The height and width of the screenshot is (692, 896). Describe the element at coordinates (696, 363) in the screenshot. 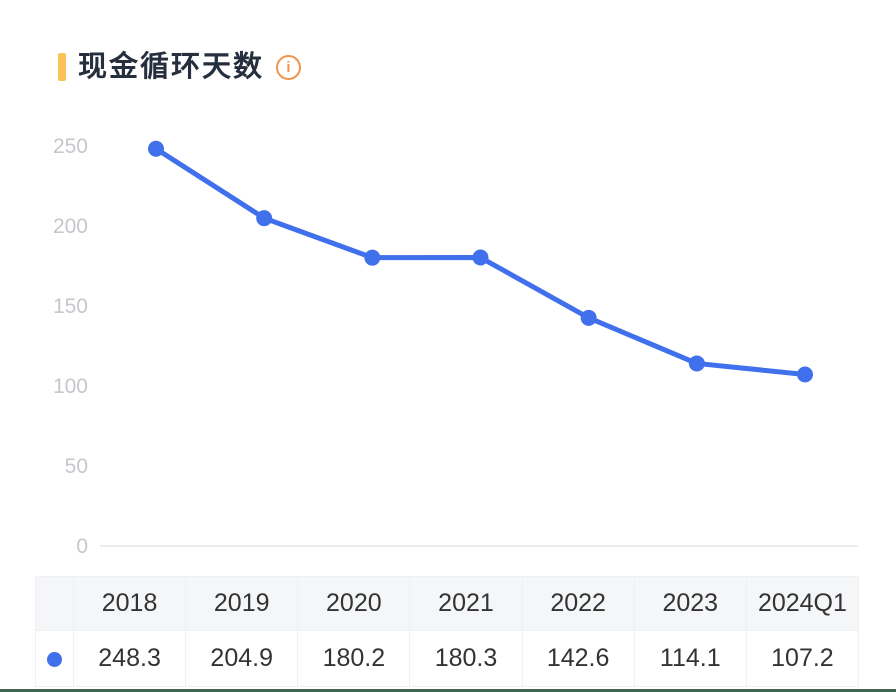

I see `data-point-2023` at that location.